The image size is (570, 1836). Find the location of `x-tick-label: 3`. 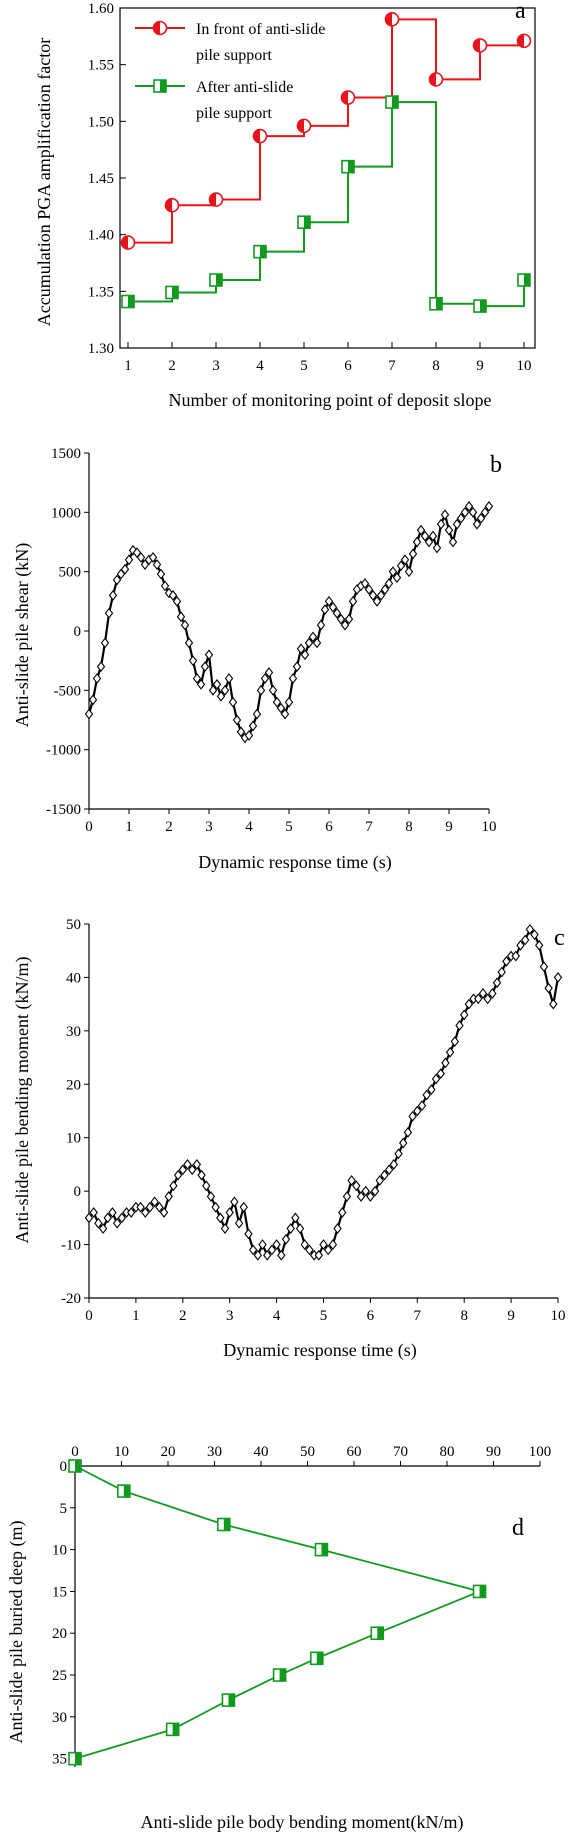

x-tick-label: 3 is located at coordinates (230, 1316).